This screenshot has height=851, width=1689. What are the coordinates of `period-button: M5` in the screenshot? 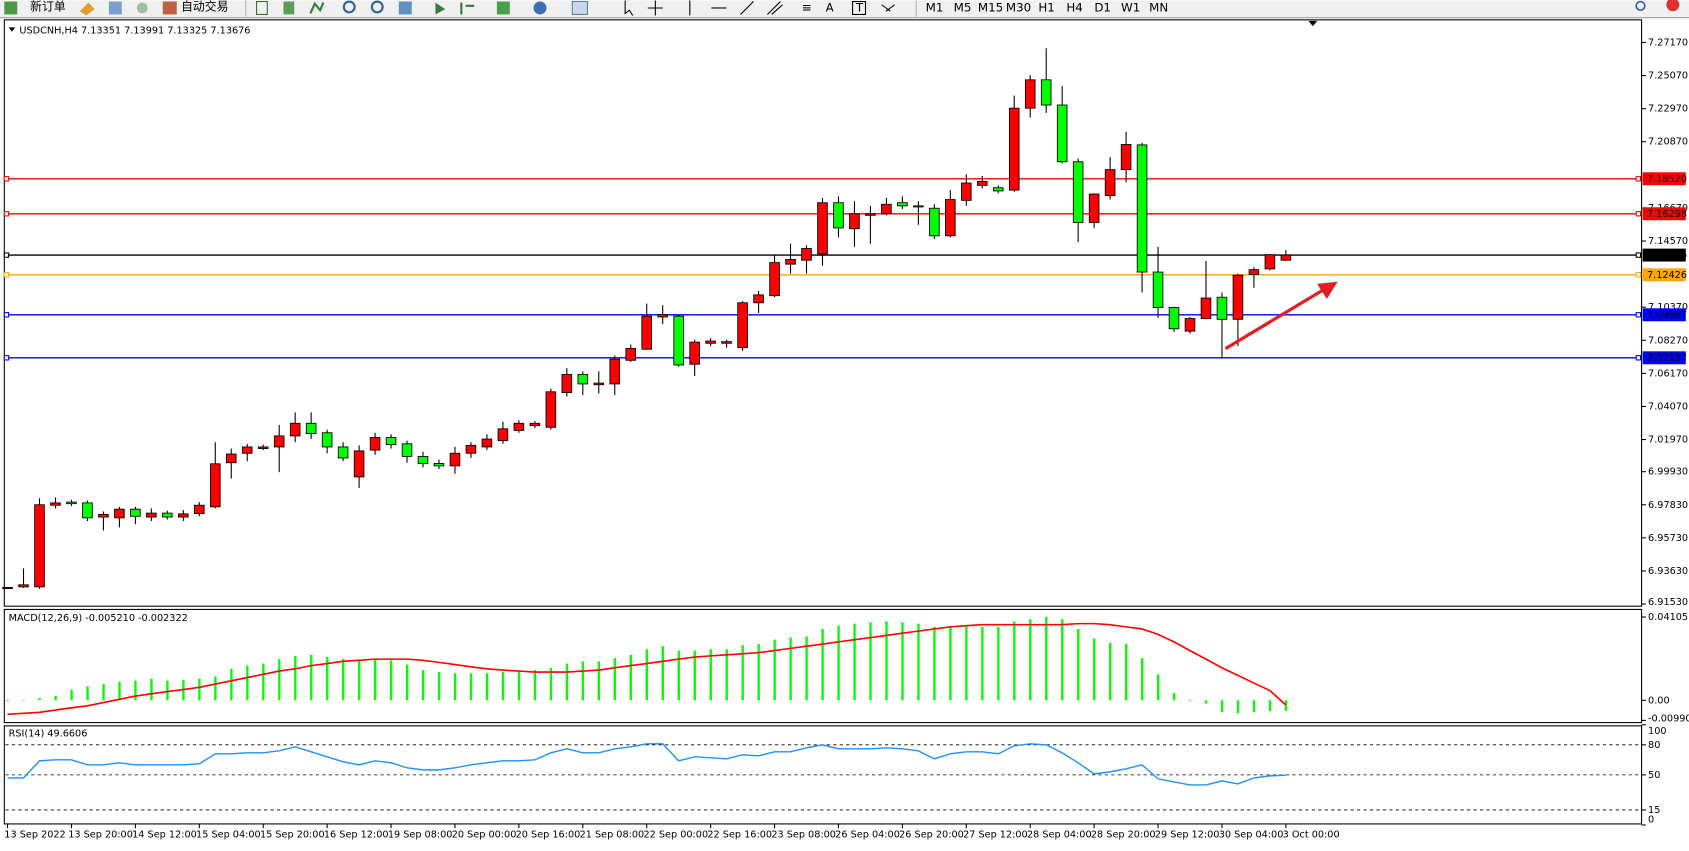 It's located at (963, 7).